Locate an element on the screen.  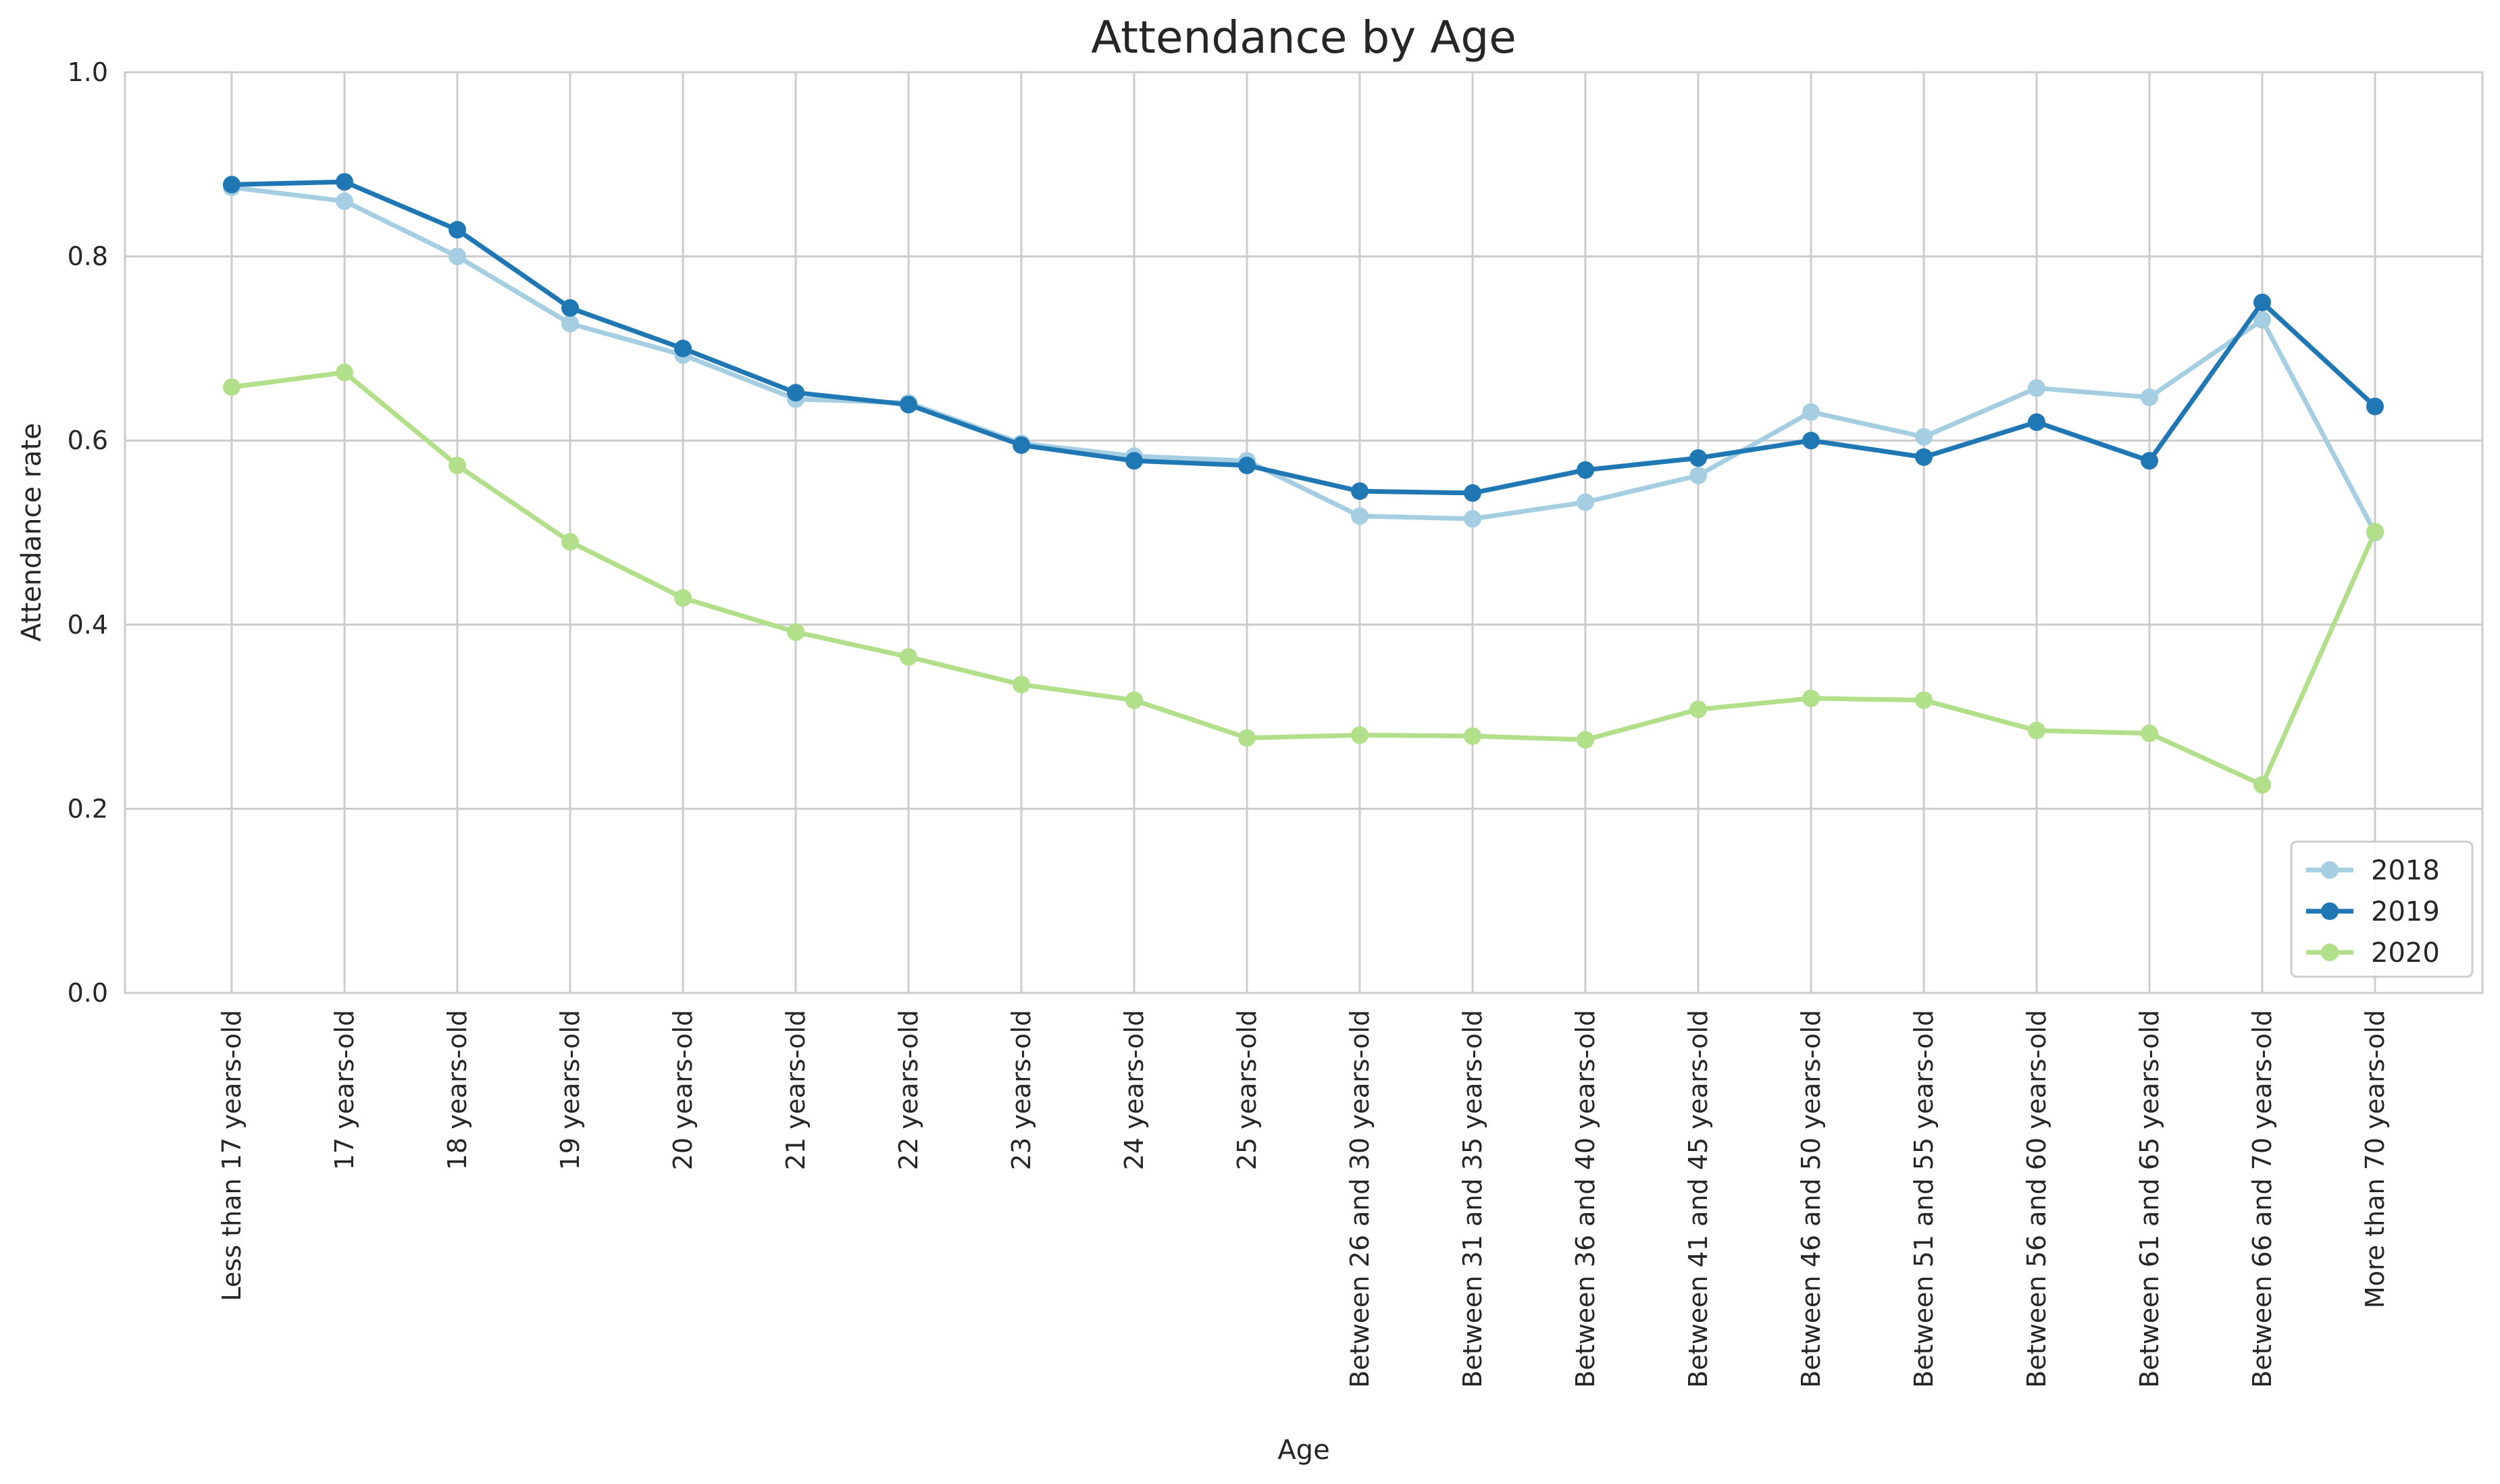
x-tick-label: More than 70 years-old is located at coordinates (2375, 1159).